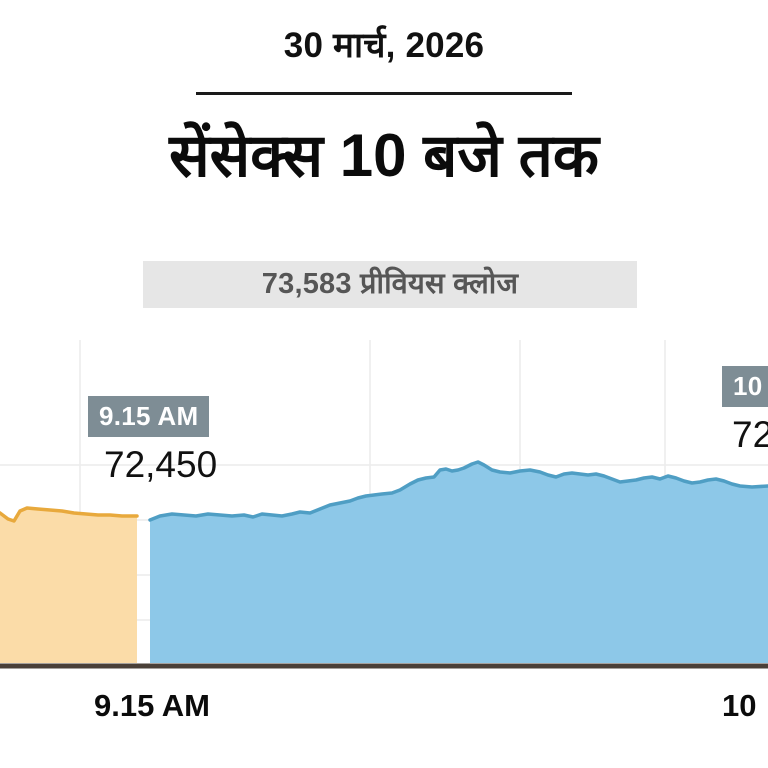 The image size is (768, 768). What do you see at coordinates (750, 434) in the screenshot?
I see `callout-right-value: 72` at bounding box center [750, 434].